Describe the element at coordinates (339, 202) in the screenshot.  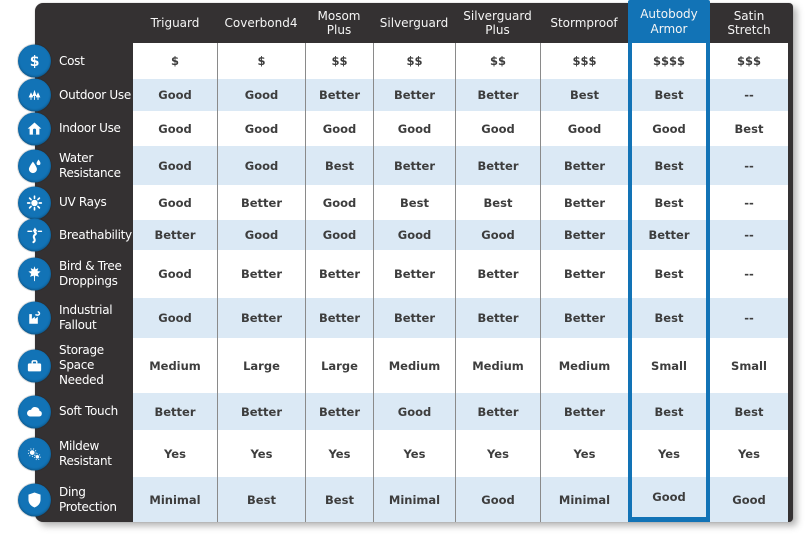
I see `cell-uv-rays-mosom-plus: Good` at that location.